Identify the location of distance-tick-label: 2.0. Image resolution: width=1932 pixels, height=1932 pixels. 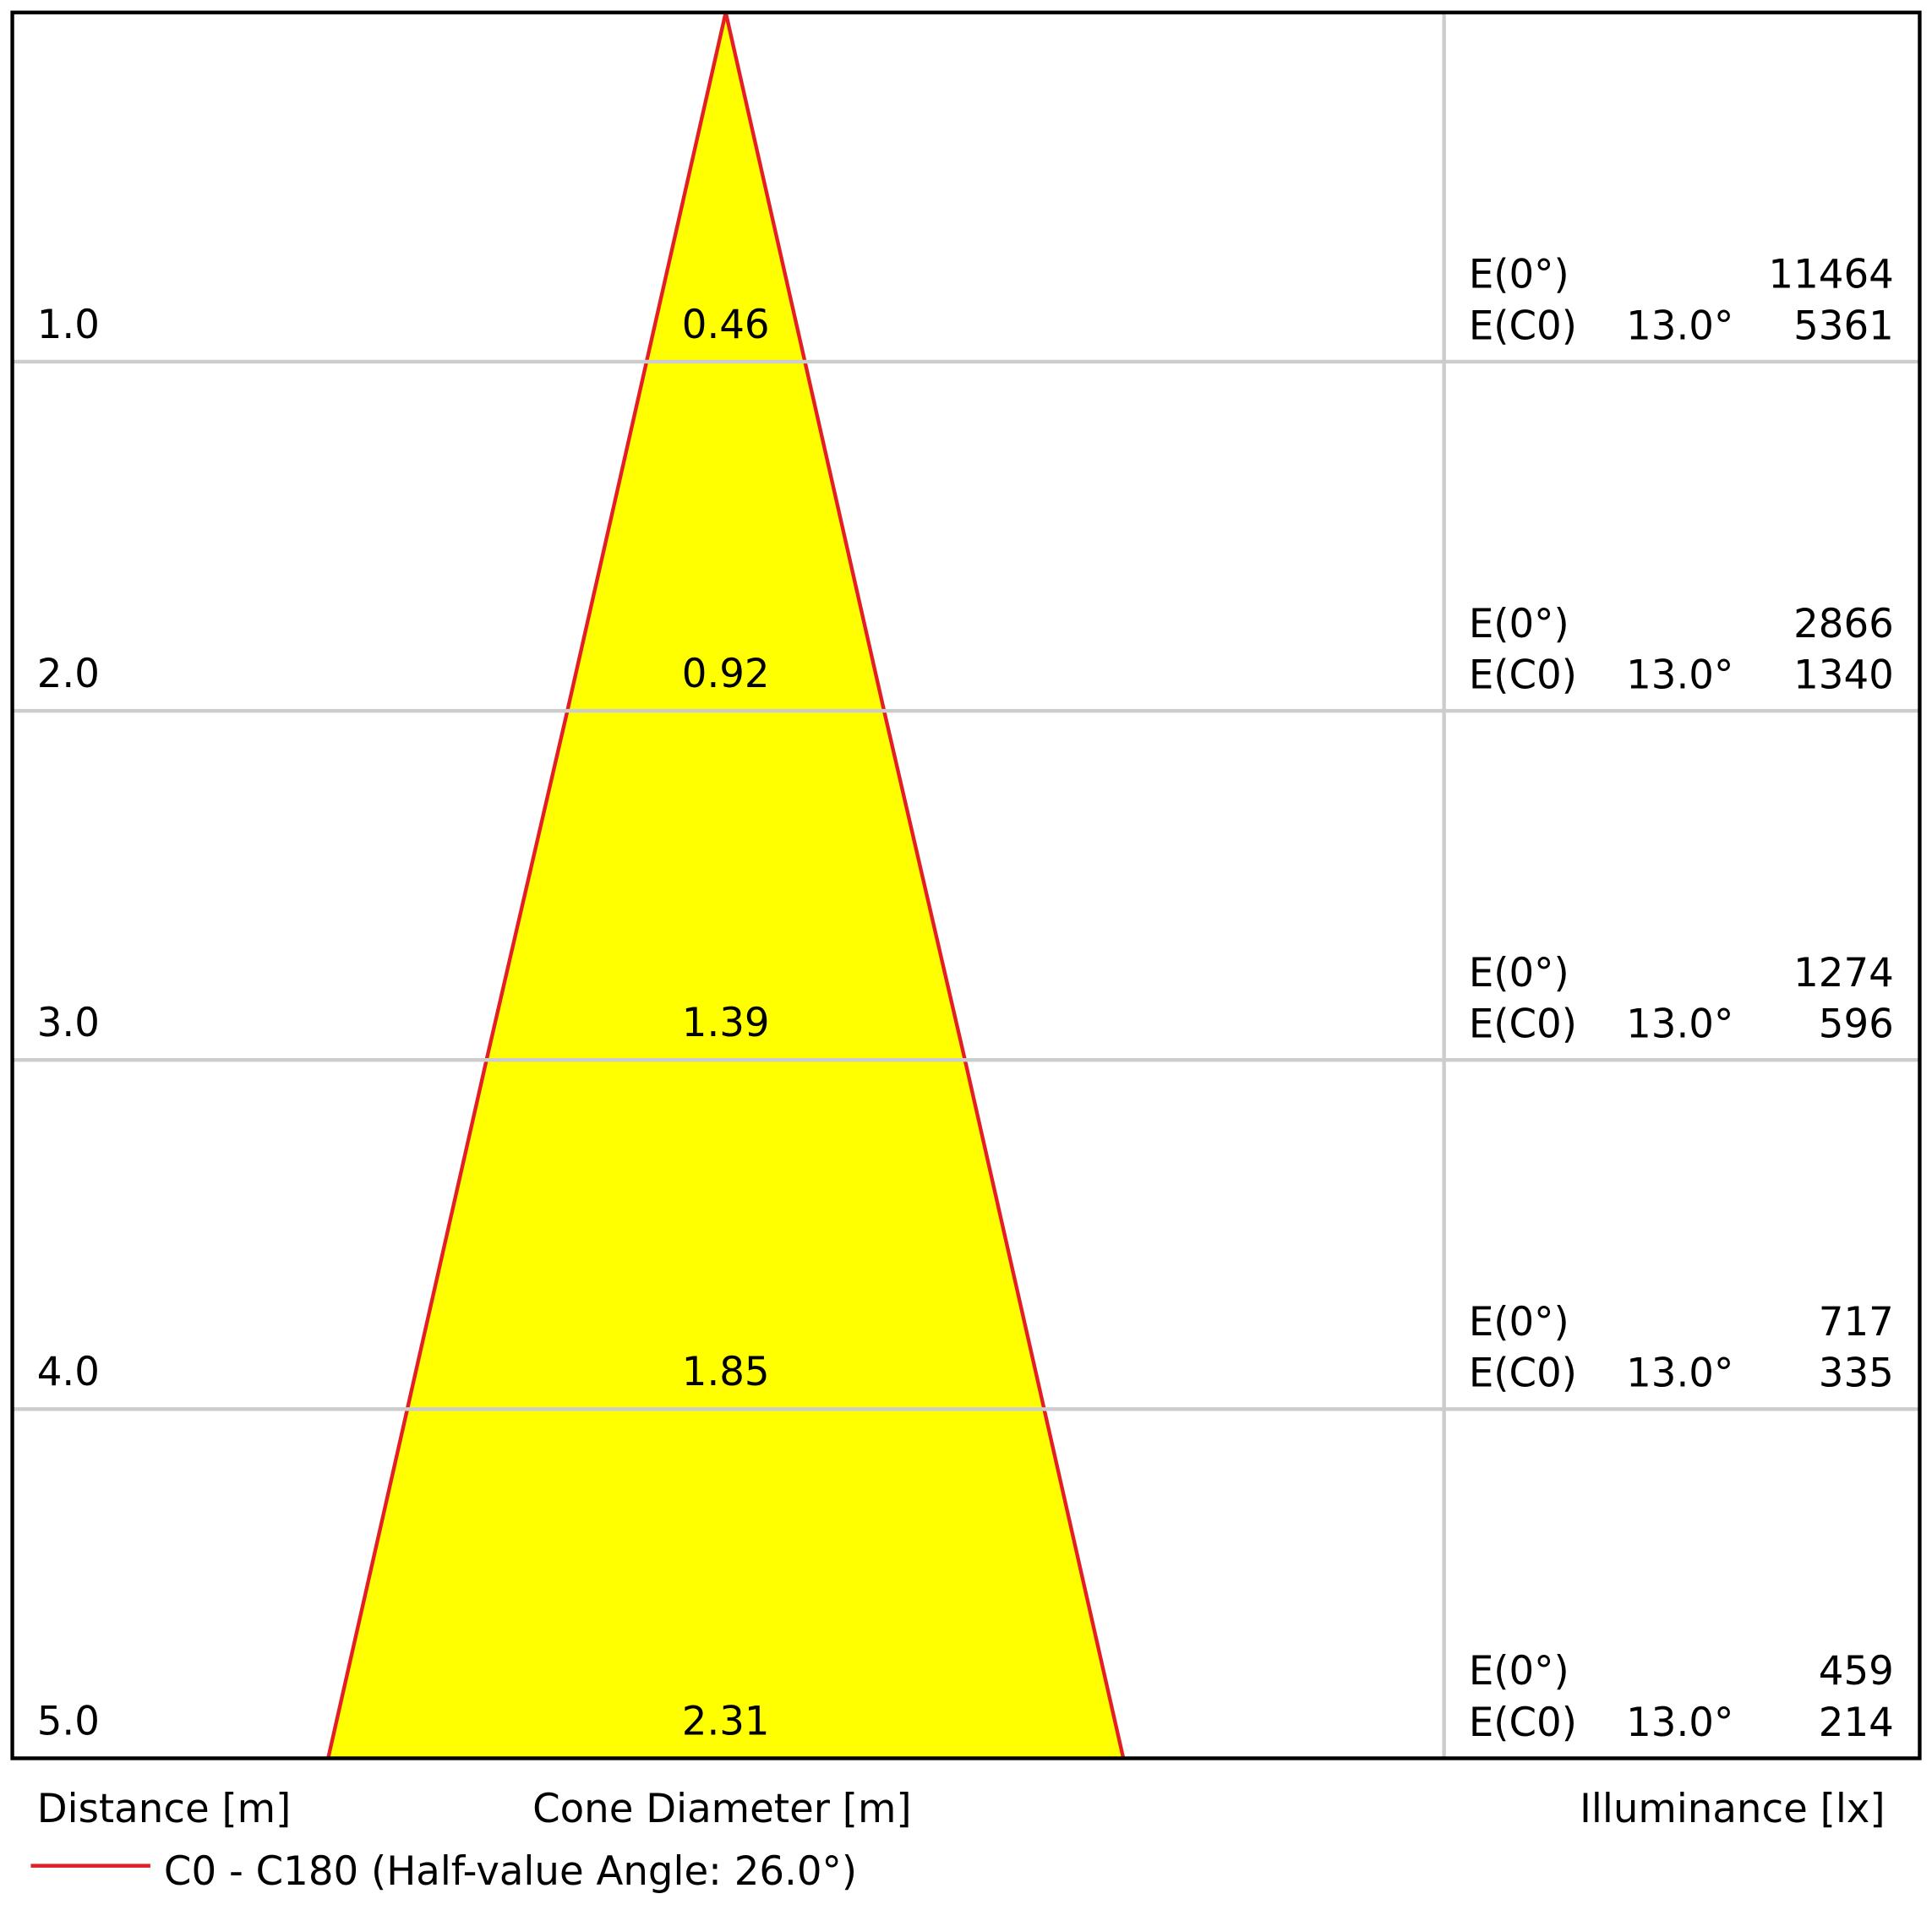
(68, 674).